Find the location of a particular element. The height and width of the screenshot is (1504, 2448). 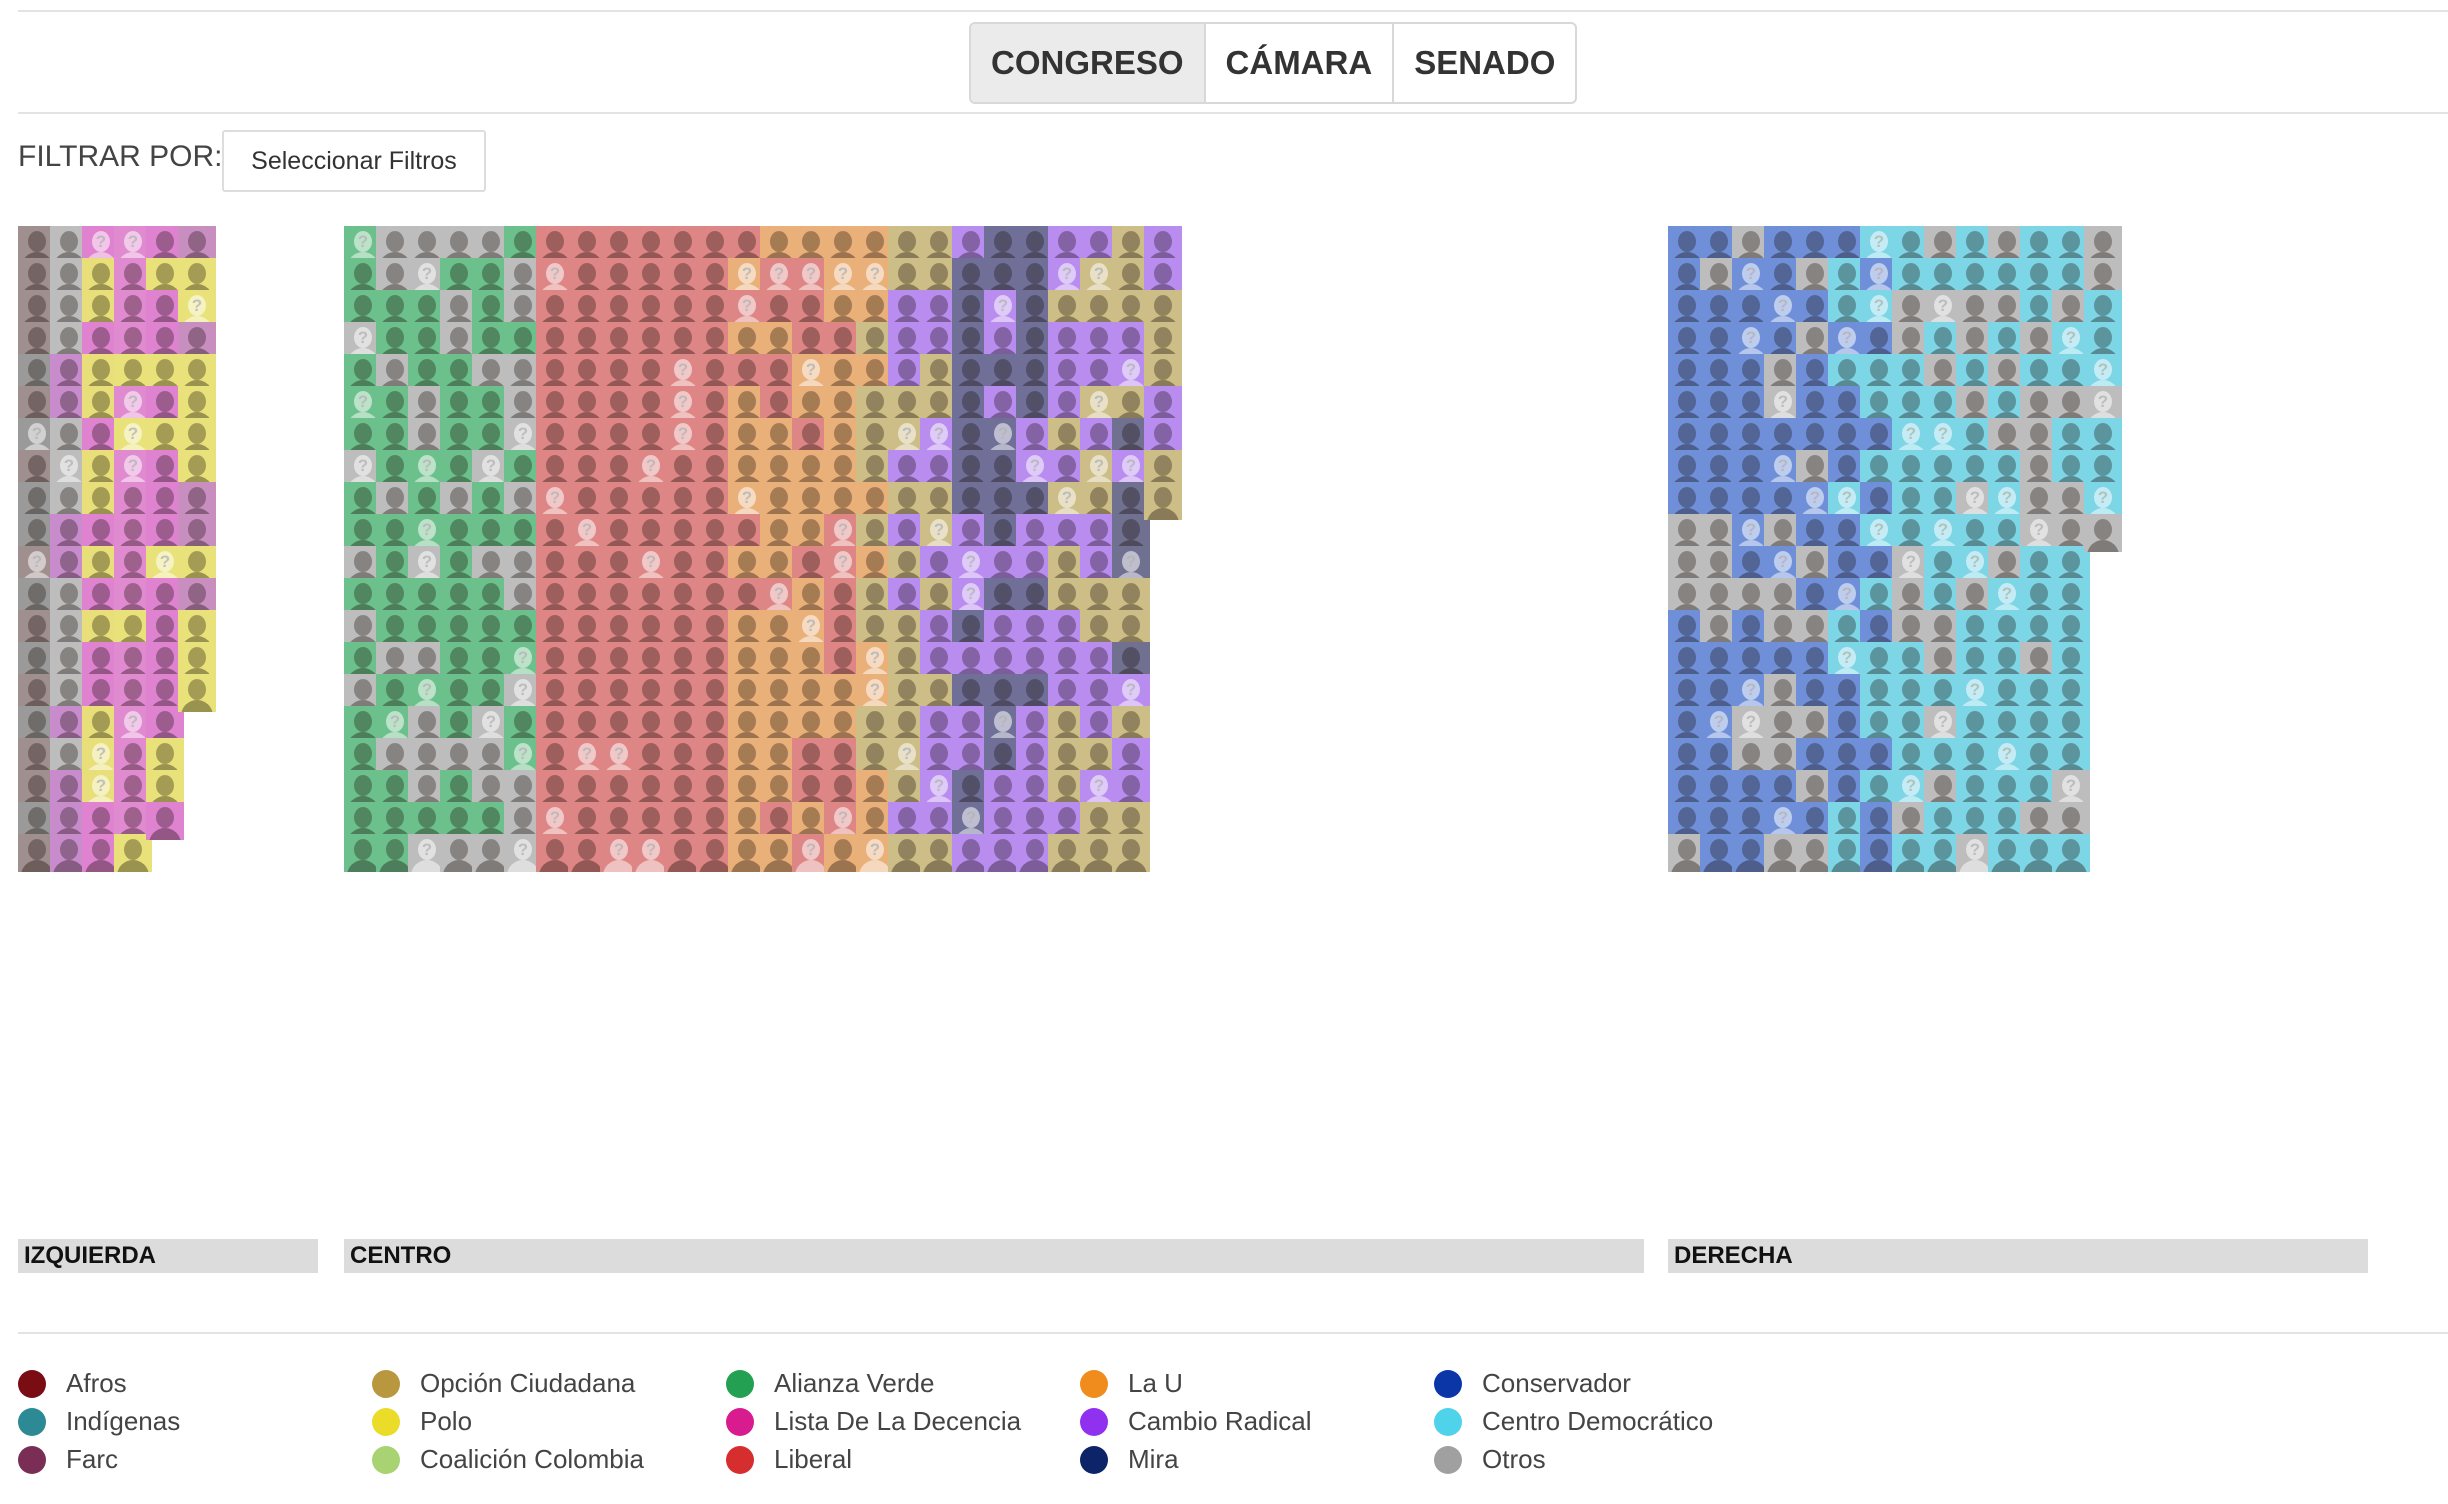

tab-camara: CÁMARA is located at coordinates (1298, 63).